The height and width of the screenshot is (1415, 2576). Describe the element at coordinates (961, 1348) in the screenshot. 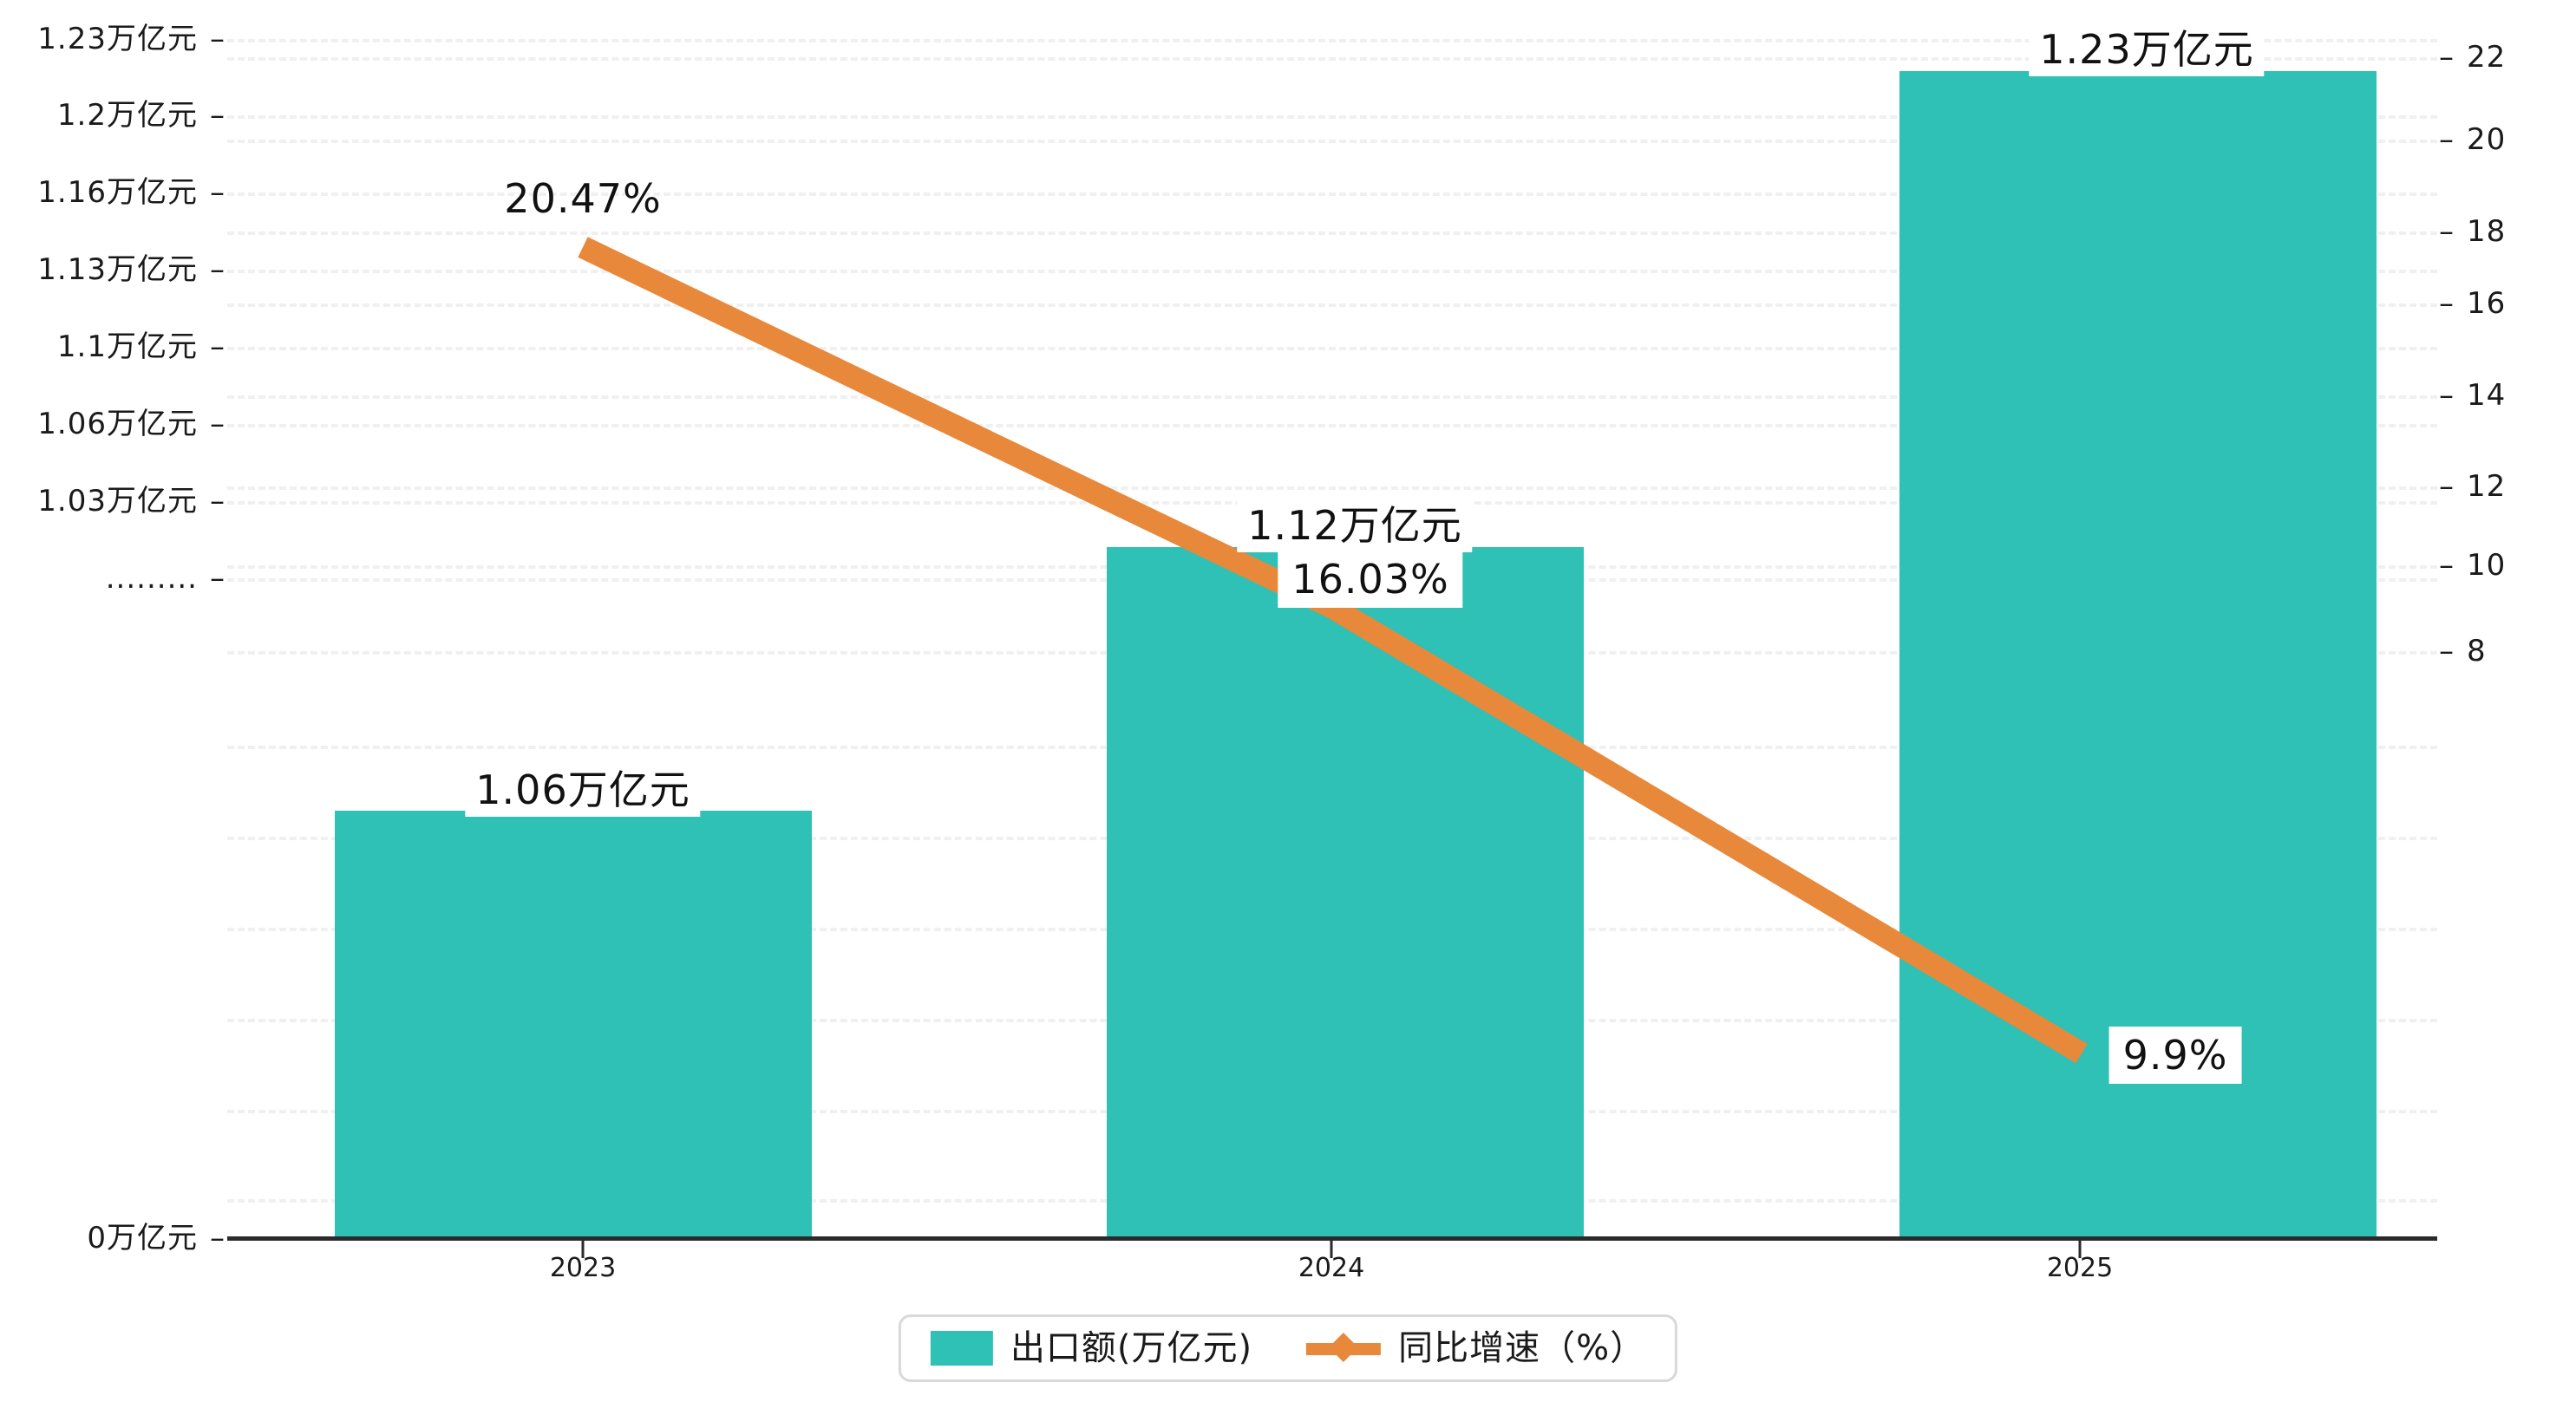

I see `bar-swatch-icon` at that location.